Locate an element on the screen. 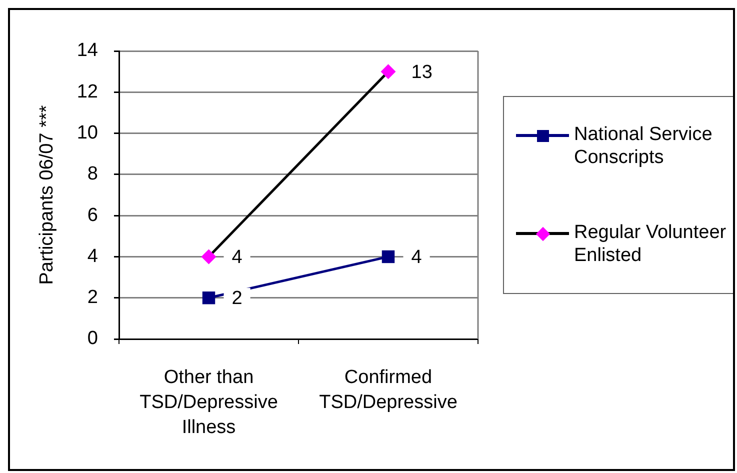 This screenshot has height=473, width=737. y-tick-label: 4 is located at coordinates (92, 256).